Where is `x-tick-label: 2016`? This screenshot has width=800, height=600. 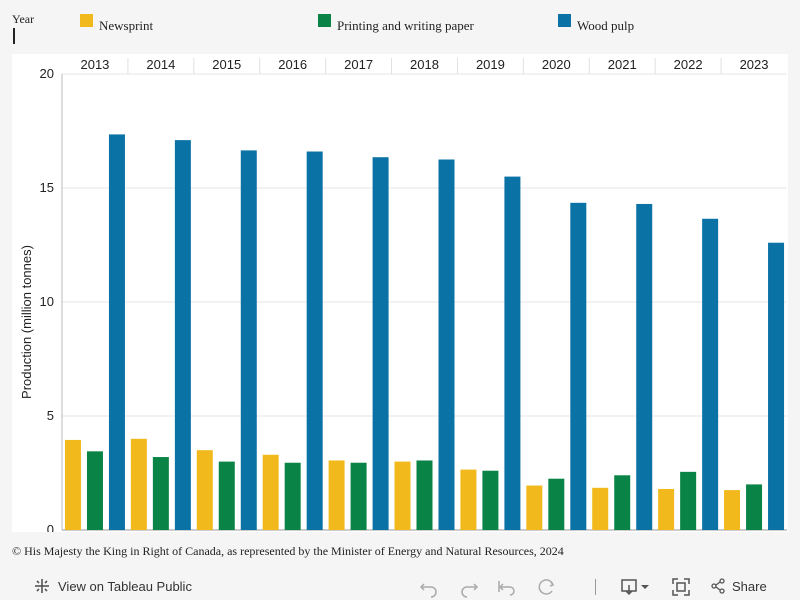
x-tick-label: 2016 is located at coordinates (292, 64).